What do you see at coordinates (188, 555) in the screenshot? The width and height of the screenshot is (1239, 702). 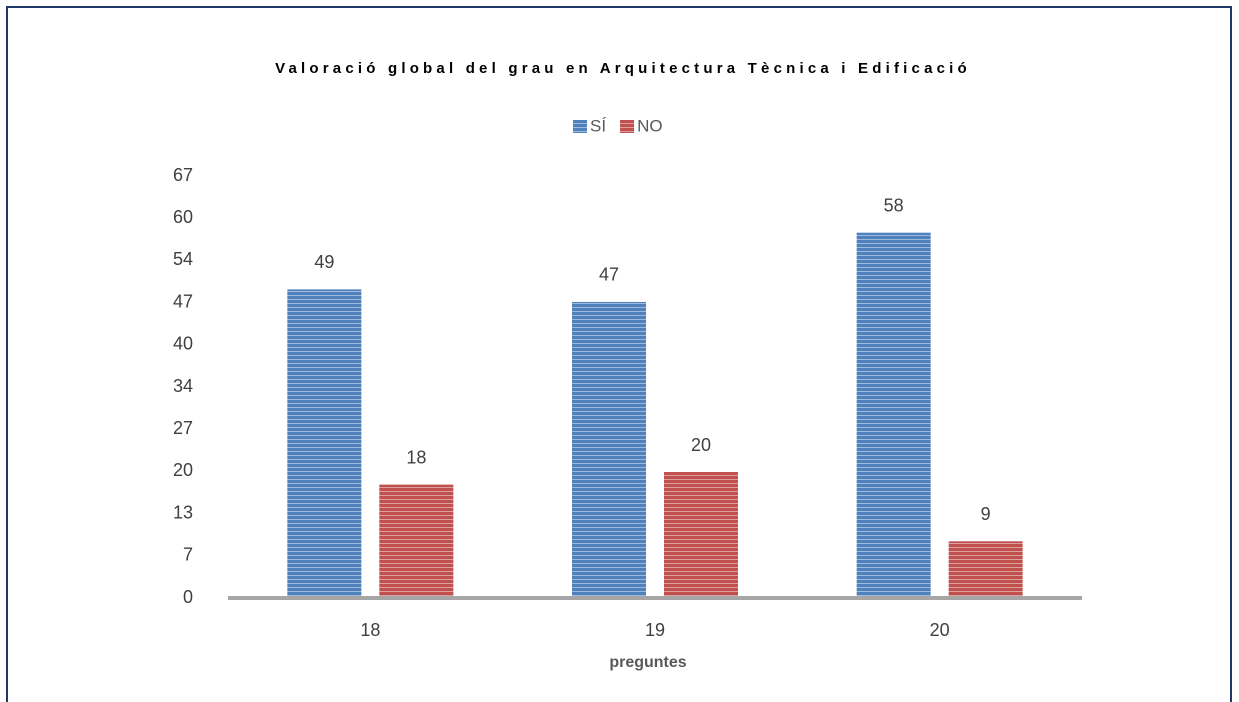 I see `y-tick-label: 7` at bounding box center [188, 555].